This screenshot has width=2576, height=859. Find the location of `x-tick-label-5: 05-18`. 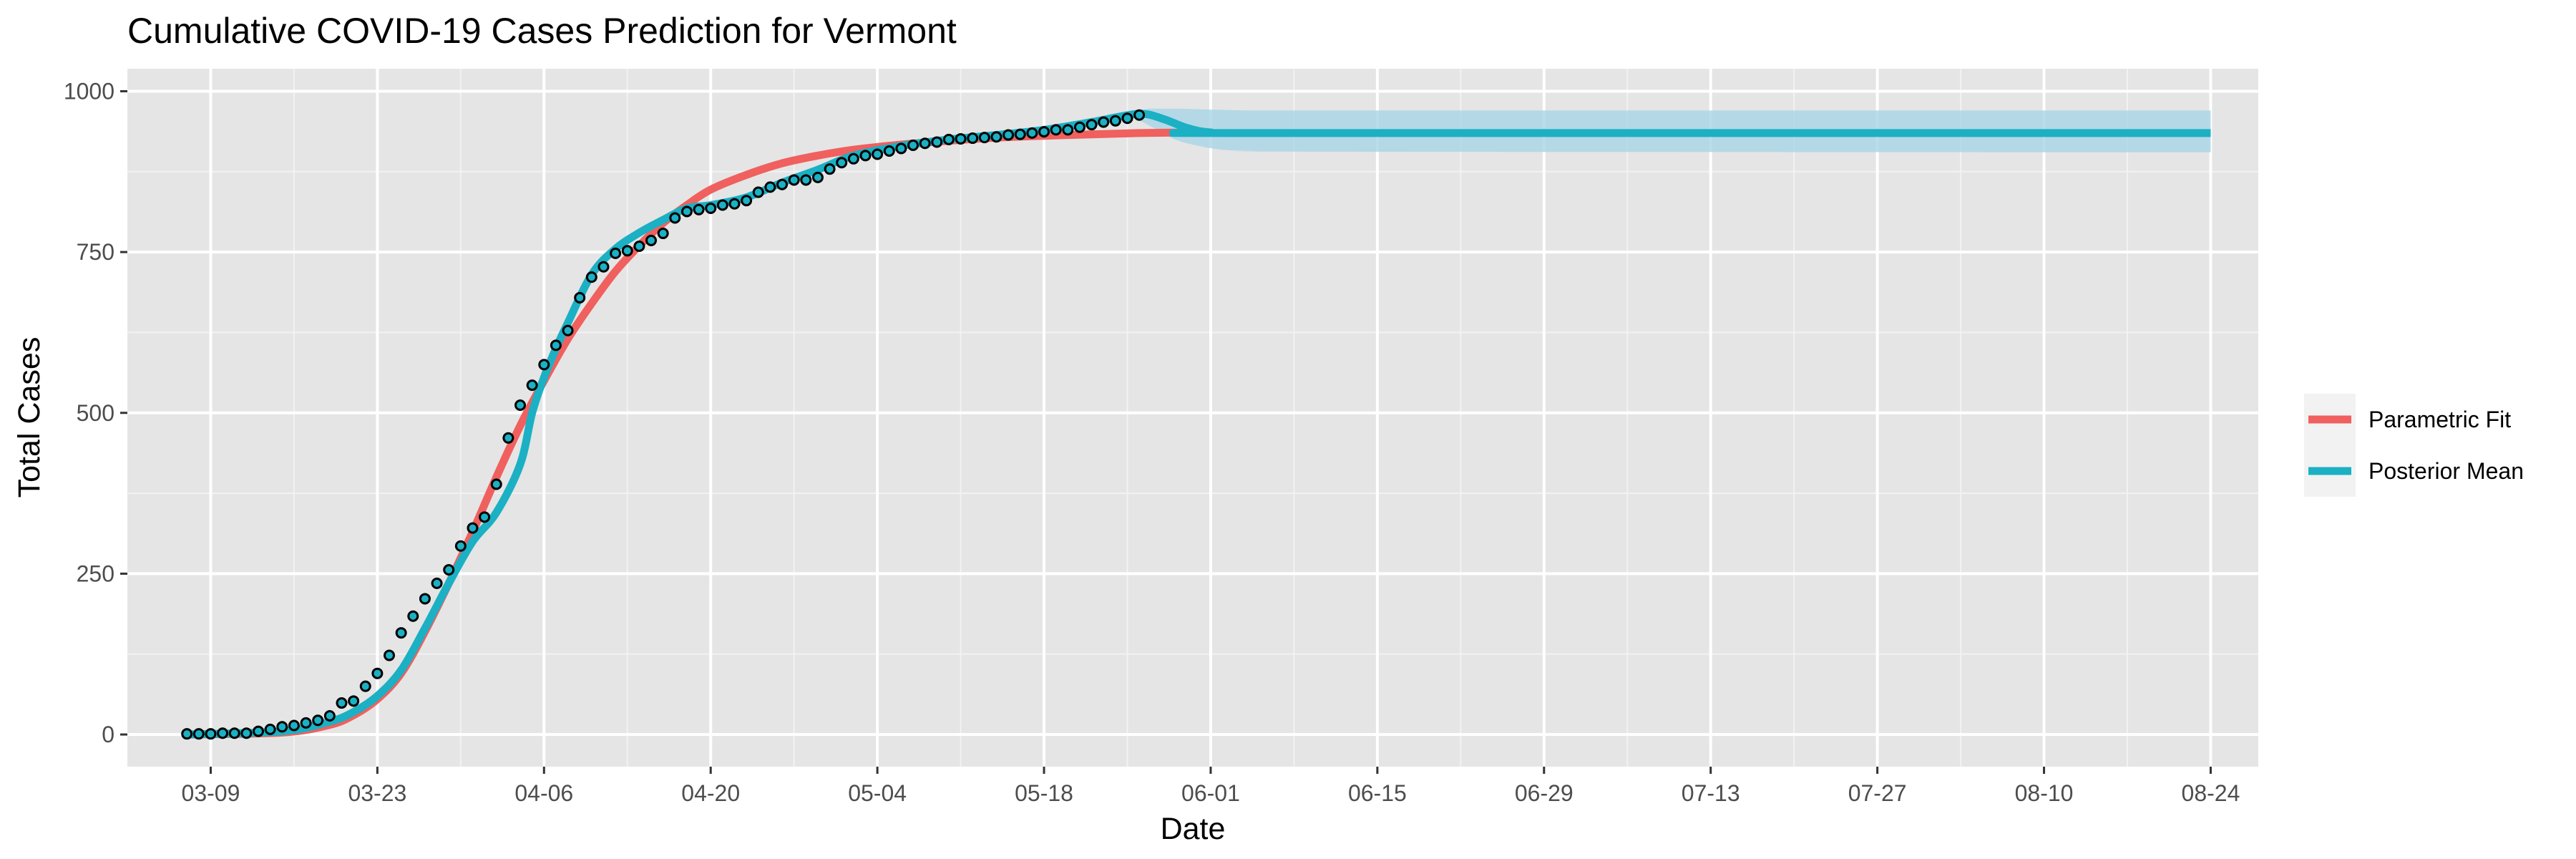

x-tick-label-5: 05-18 is located at coordinates (1044, 793).